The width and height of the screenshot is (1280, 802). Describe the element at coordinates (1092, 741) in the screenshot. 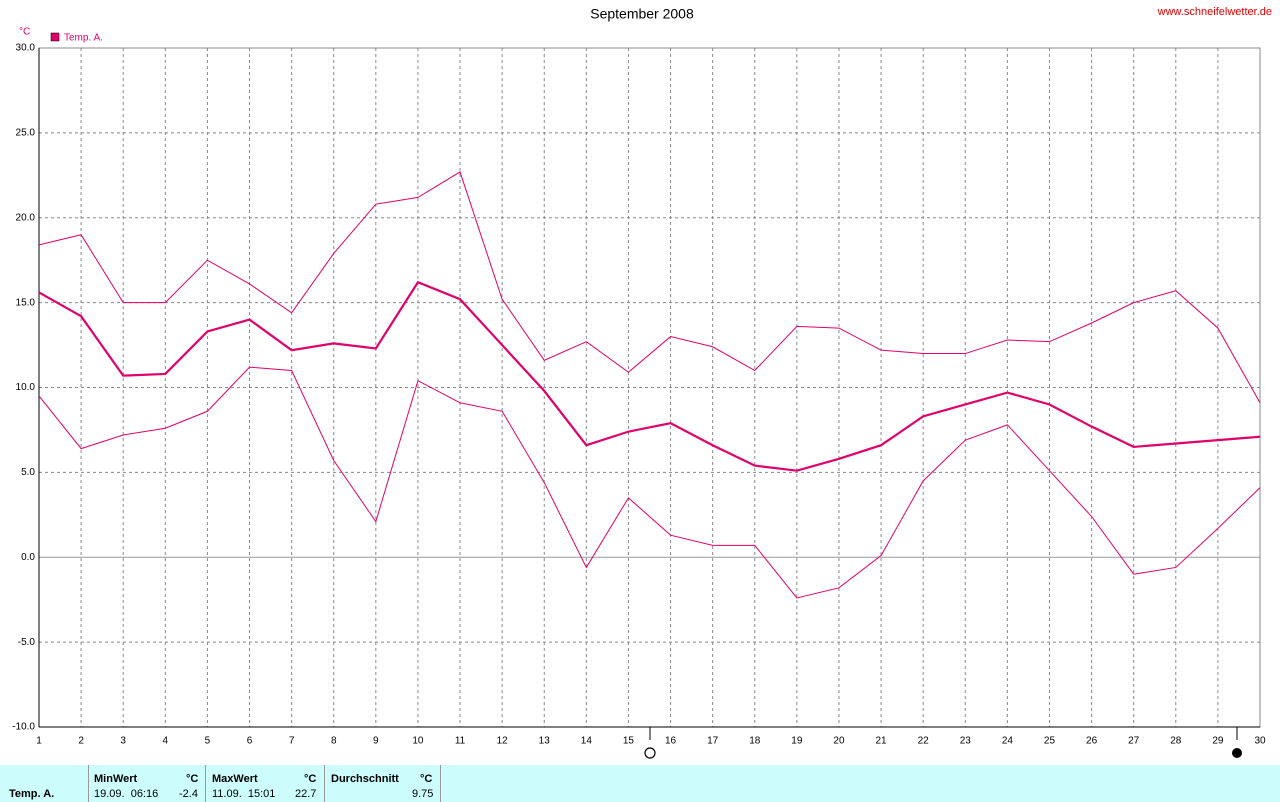

I see `x-tick-label: 26` at that location.